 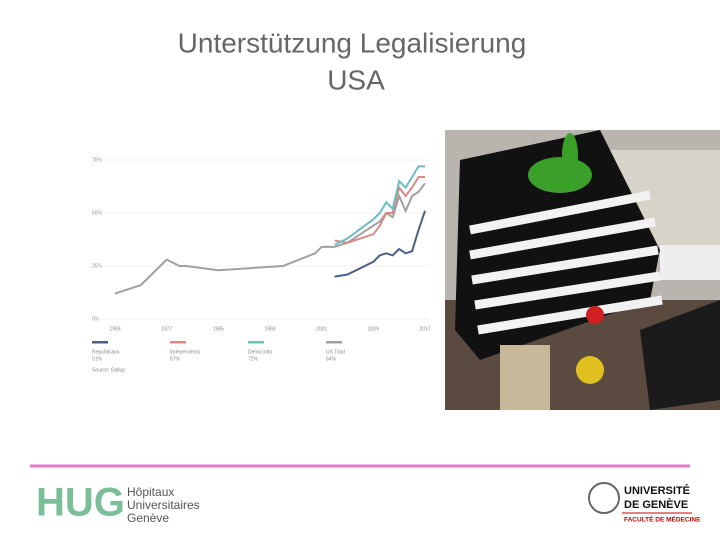 I want to click on unige-text: DE GENÈVE, so click(x=656, y=504).